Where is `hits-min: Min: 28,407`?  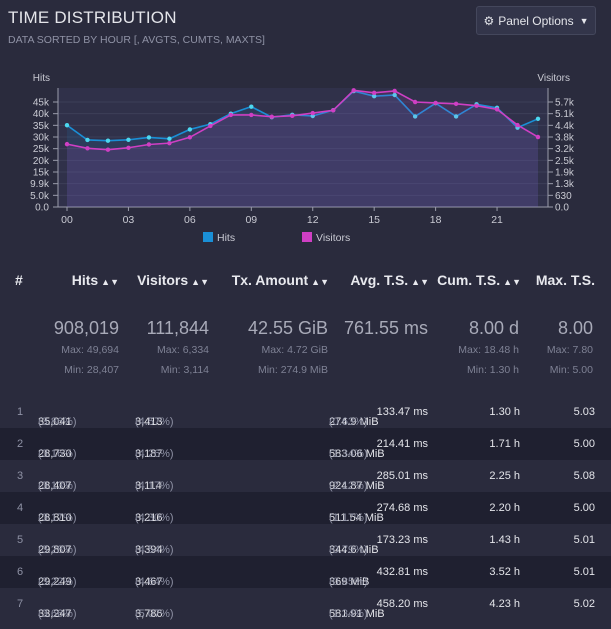
hits-min: Min: 28,407 is located at coordinates (91, 370).